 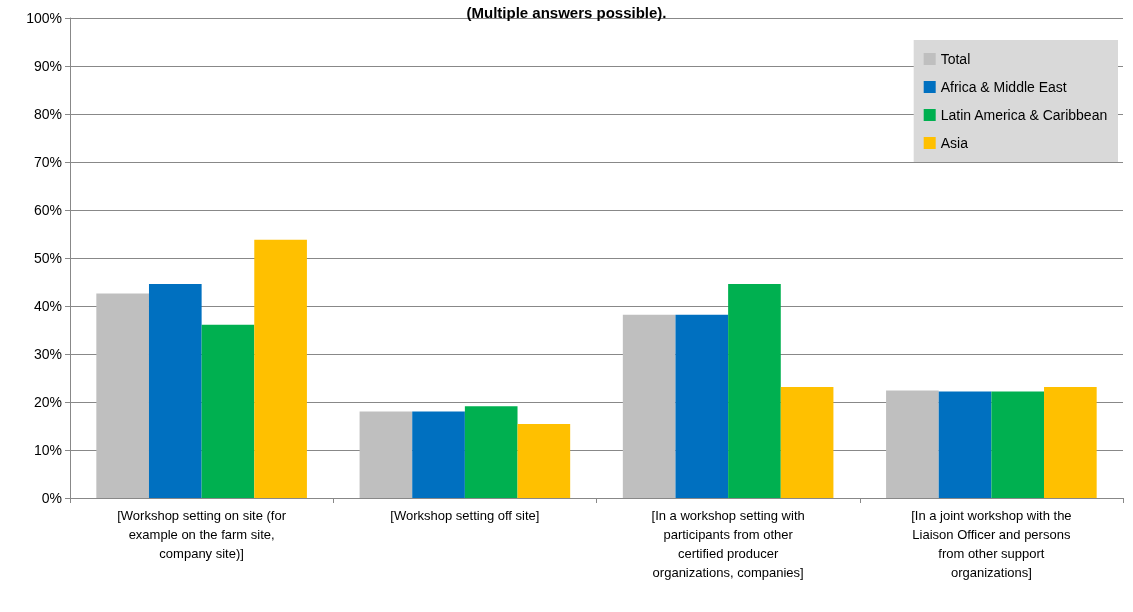 What do you see at coordinates (47, 210) in the screenshot?
I see `y-tick-label: 60%` at bounding box center [47, 210].